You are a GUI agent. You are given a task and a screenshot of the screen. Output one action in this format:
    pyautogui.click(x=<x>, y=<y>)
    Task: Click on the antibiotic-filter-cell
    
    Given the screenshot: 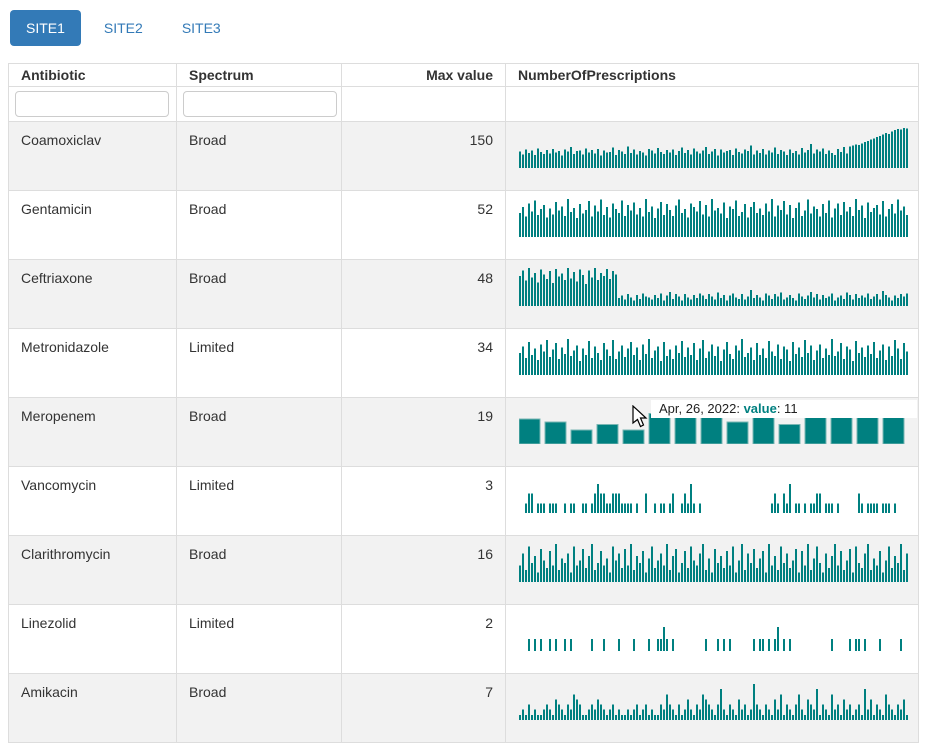 What is the action you would take?
    pyautogui.click(x=92, y=104)
    